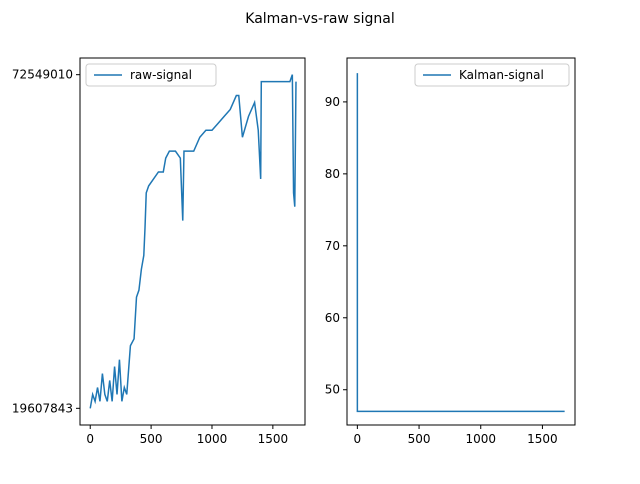  I want to click on y-tick-label: 72549010, so click(42, 75).